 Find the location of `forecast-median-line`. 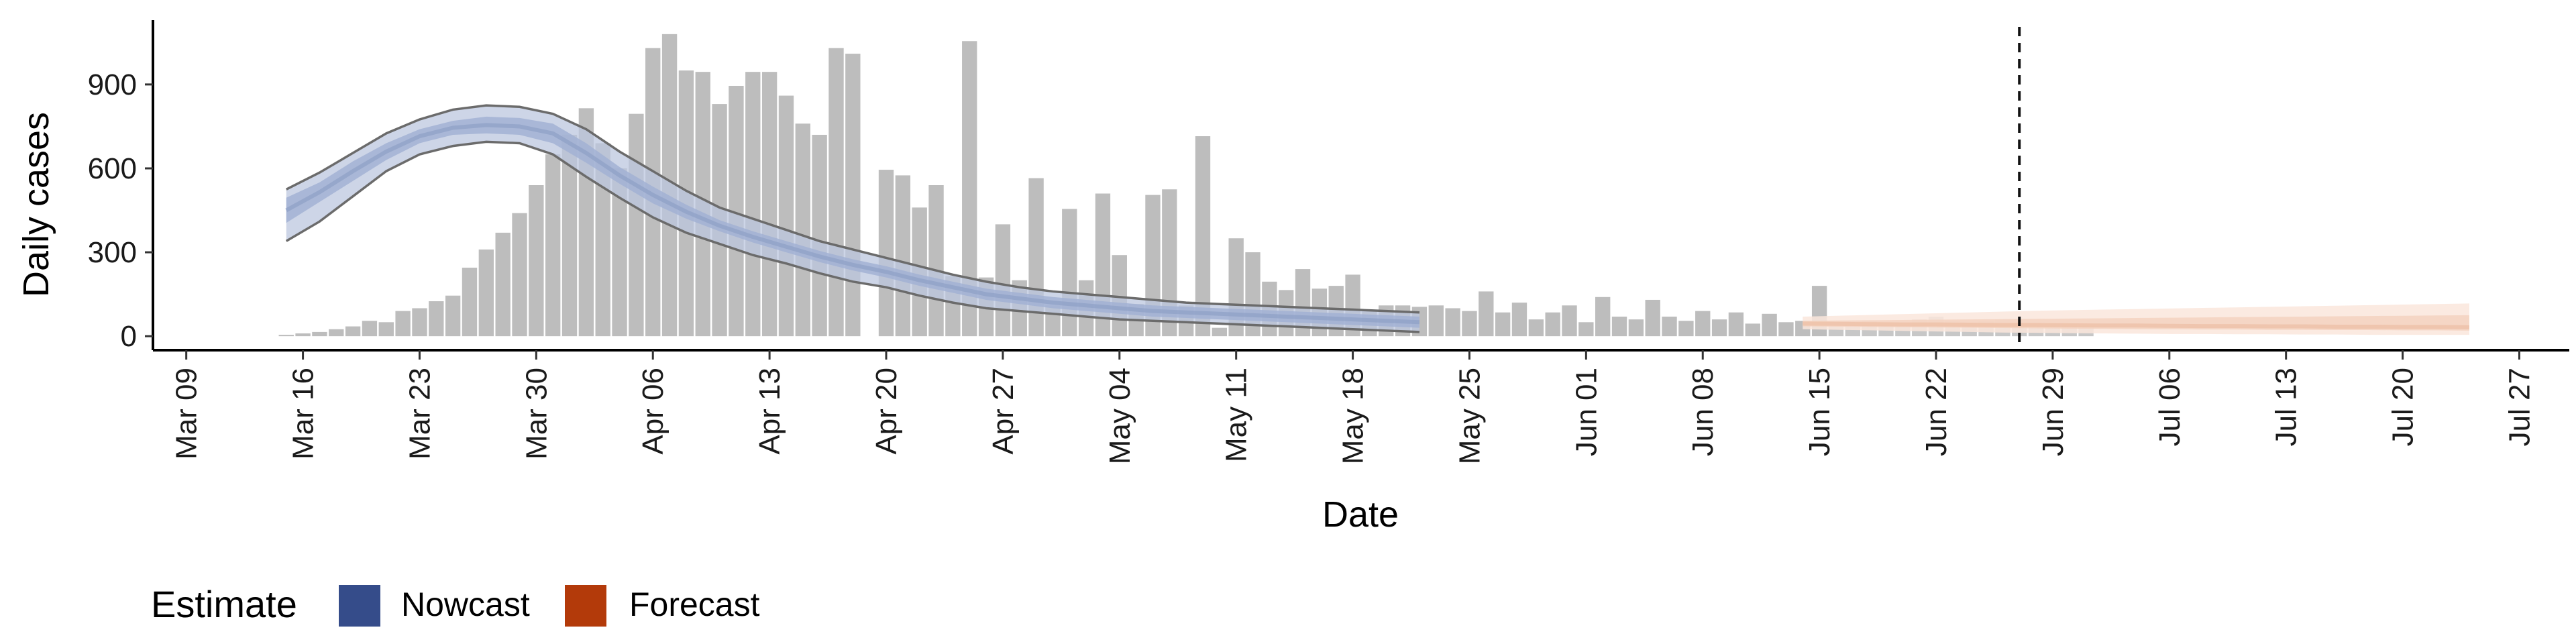

forecast-median-line is located at coordinates (2136, 325).